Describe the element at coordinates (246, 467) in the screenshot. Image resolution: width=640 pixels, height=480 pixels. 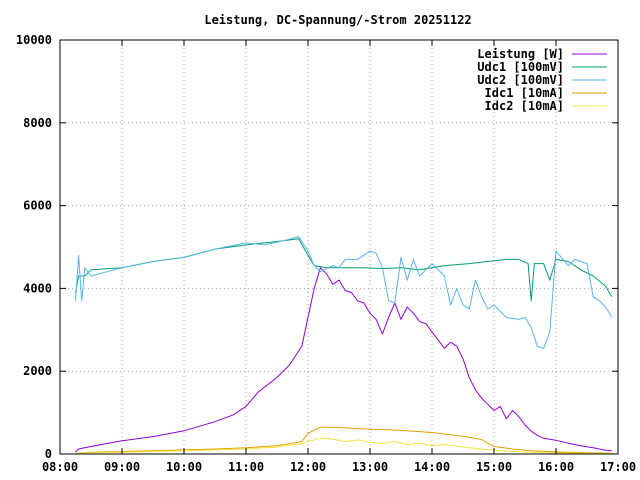
I see `x-tick-label: 11:00` at that location.